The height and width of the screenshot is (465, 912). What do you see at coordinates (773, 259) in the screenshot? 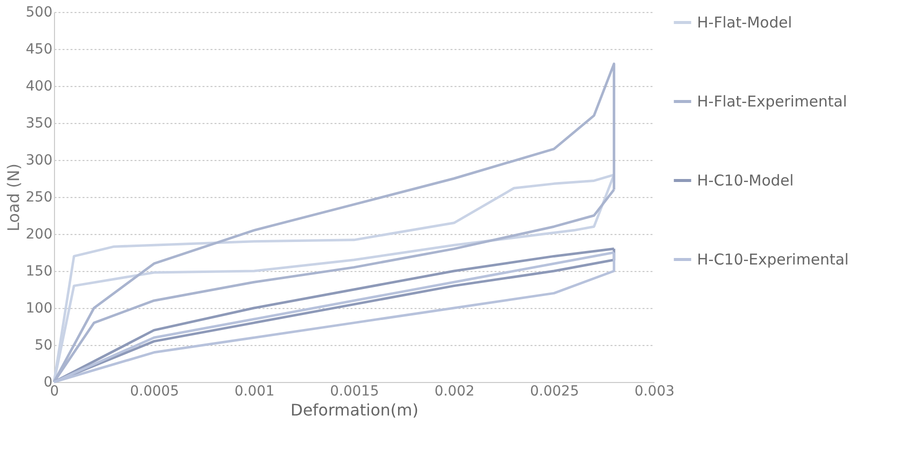
I see `legend-label: H-C10-Experimental` at bounding box center [773, 259].